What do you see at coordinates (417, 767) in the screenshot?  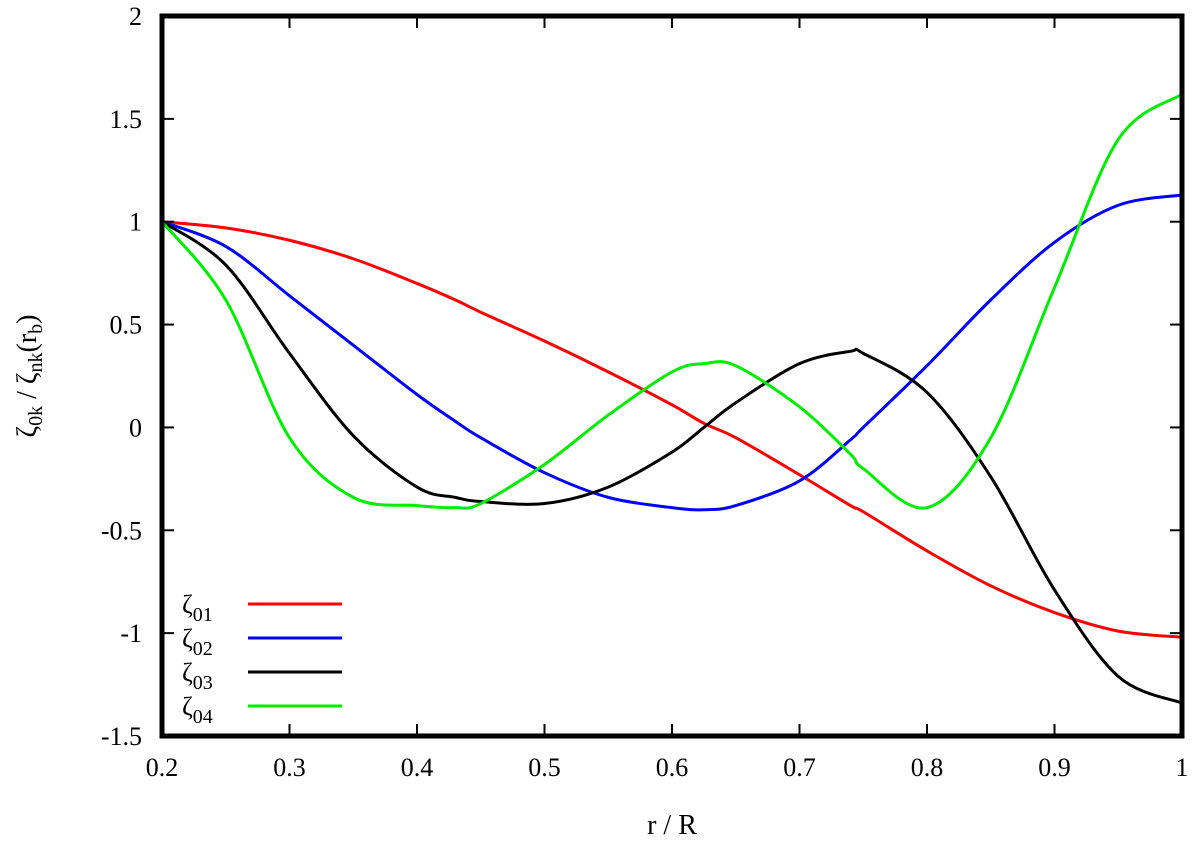 I see `x-tick-label: 0.4` at bounding box center [417, 767].